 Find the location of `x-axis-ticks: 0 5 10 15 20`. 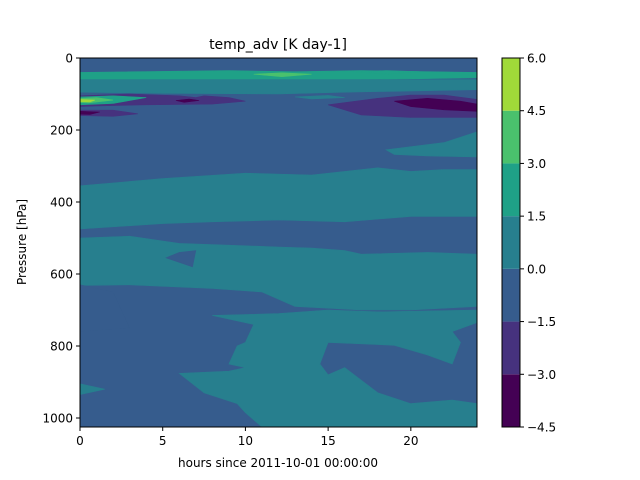

x-axis-ticks: 0 5 10 15 20 is located at coordinates (247, 437).